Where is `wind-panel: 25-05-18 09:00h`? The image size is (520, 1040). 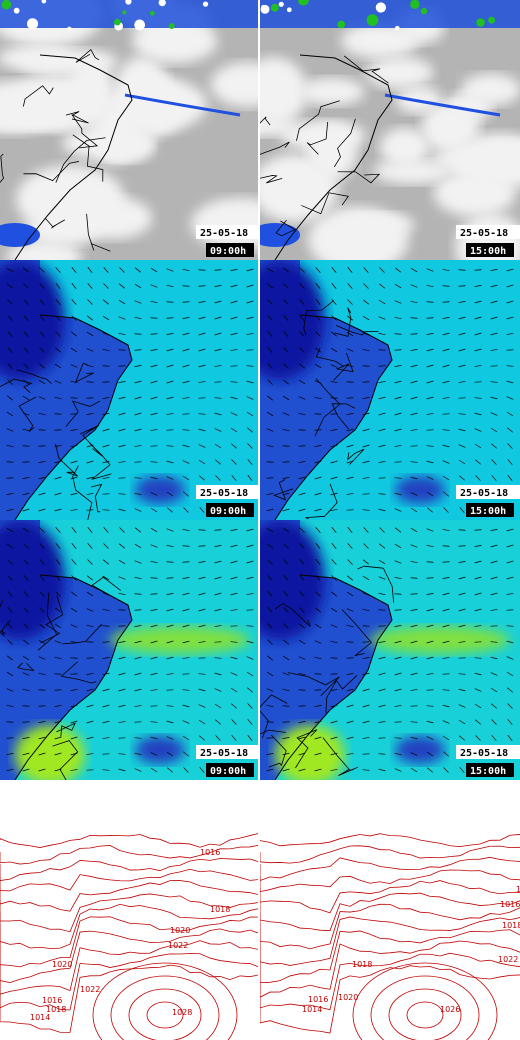
wind-panel: 25-05-18 09:00h is located at coordinates (129, 650).